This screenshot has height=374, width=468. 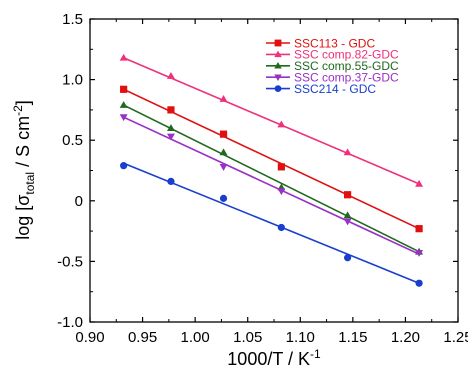 I want to click on legend-item: SSC214 - GDC, so click(x=321, y=89).